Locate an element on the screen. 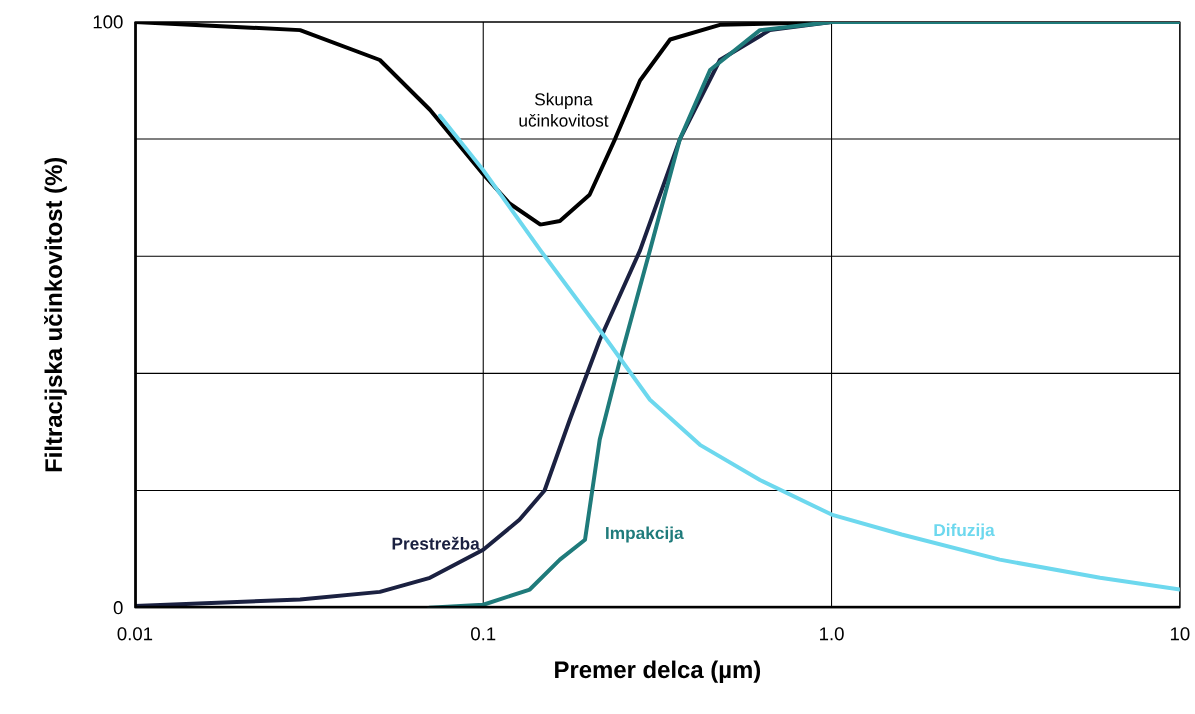  series-label: Difuzija is located at coordinates (964, 531).